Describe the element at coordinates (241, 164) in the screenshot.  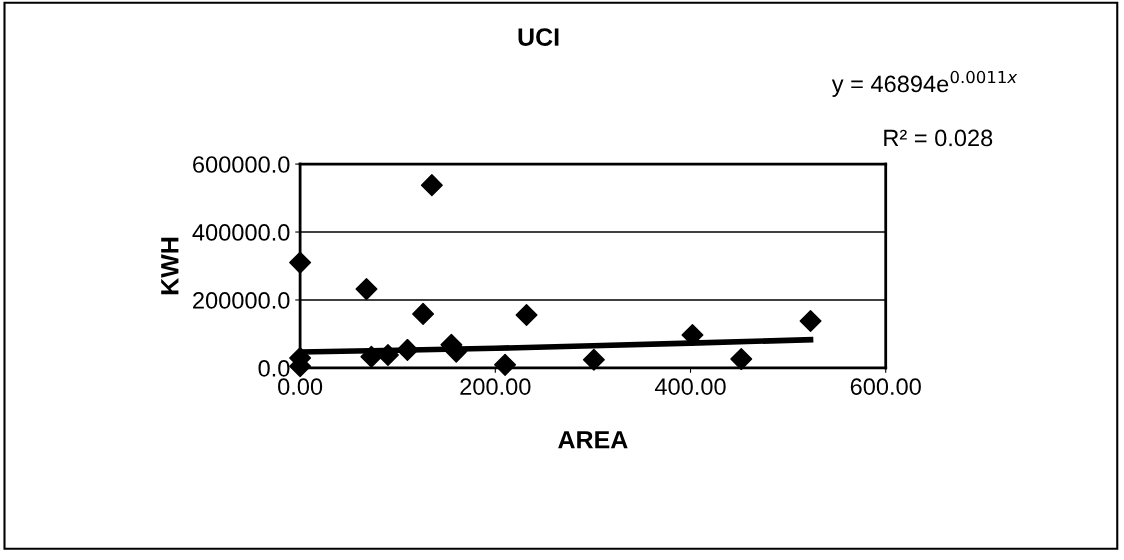
I see `y-tick-label: 600000.0` at that location.